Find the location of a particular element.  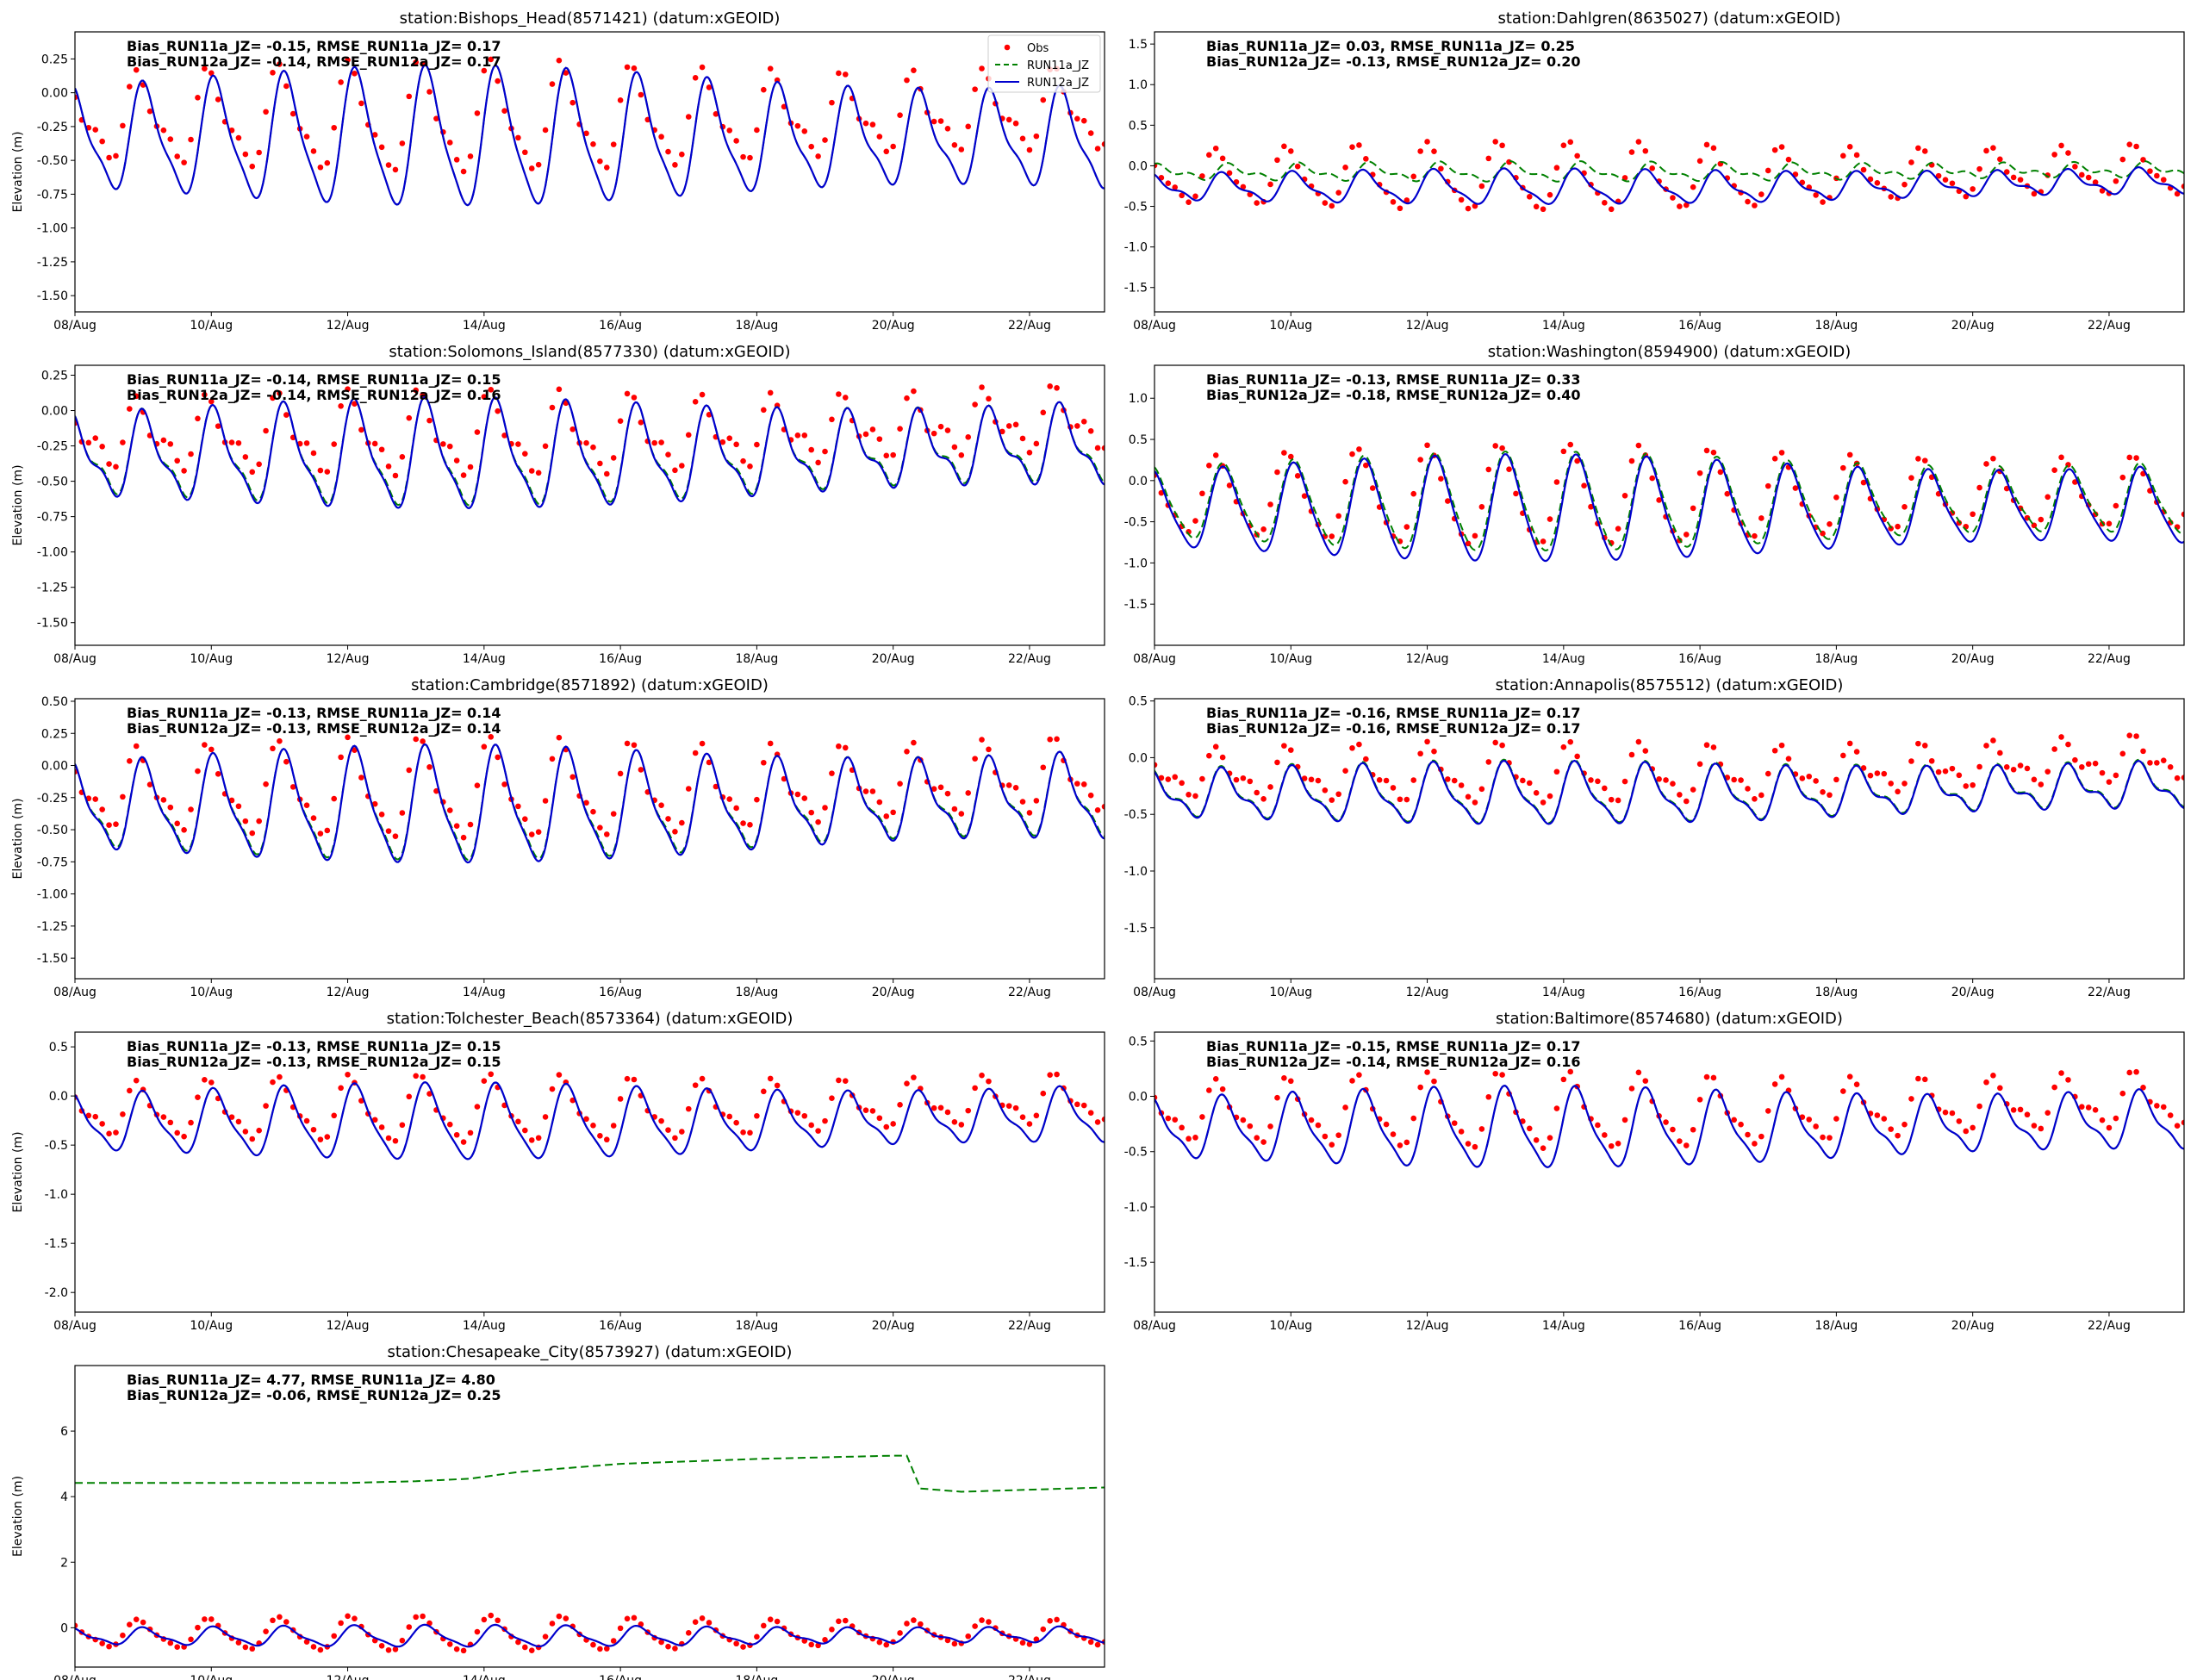

x-tick-label: 12/Aug is located at coordinates (348, 326).